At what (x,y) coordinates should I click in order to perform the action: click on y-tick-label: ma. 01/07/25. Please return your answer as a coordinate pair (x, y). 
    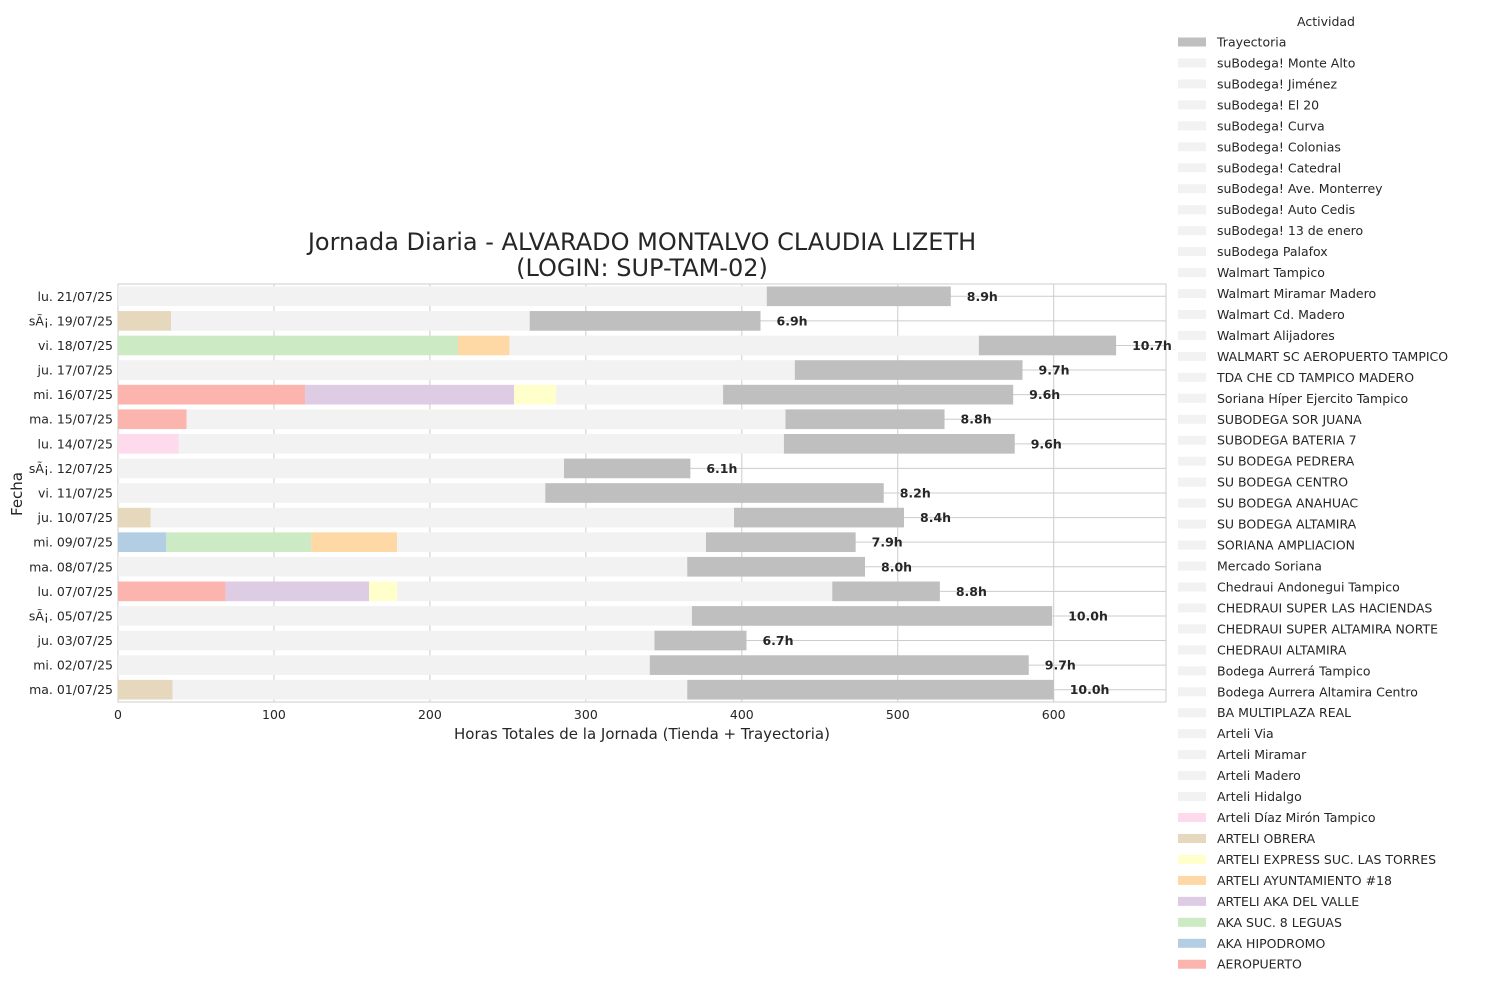
    Looking at the image, I should click on (71, 689).